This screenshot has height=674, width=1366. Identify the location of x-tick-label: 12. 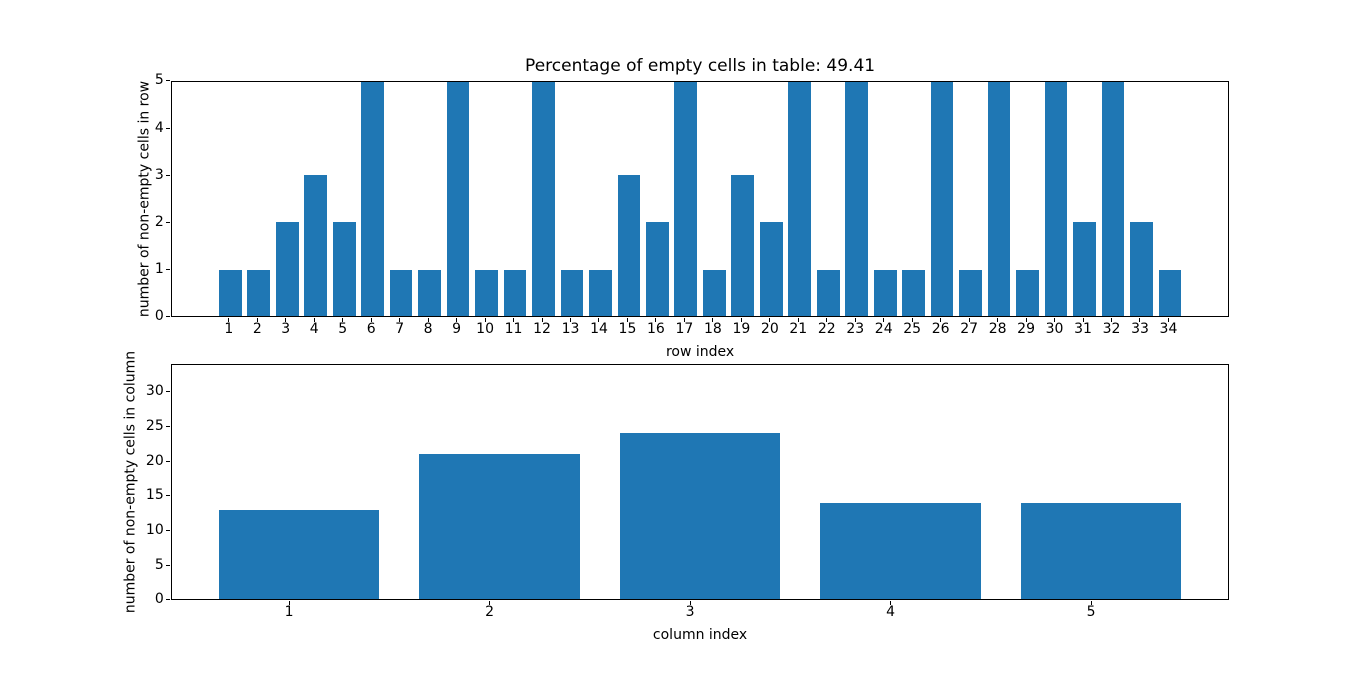
(542, 329).